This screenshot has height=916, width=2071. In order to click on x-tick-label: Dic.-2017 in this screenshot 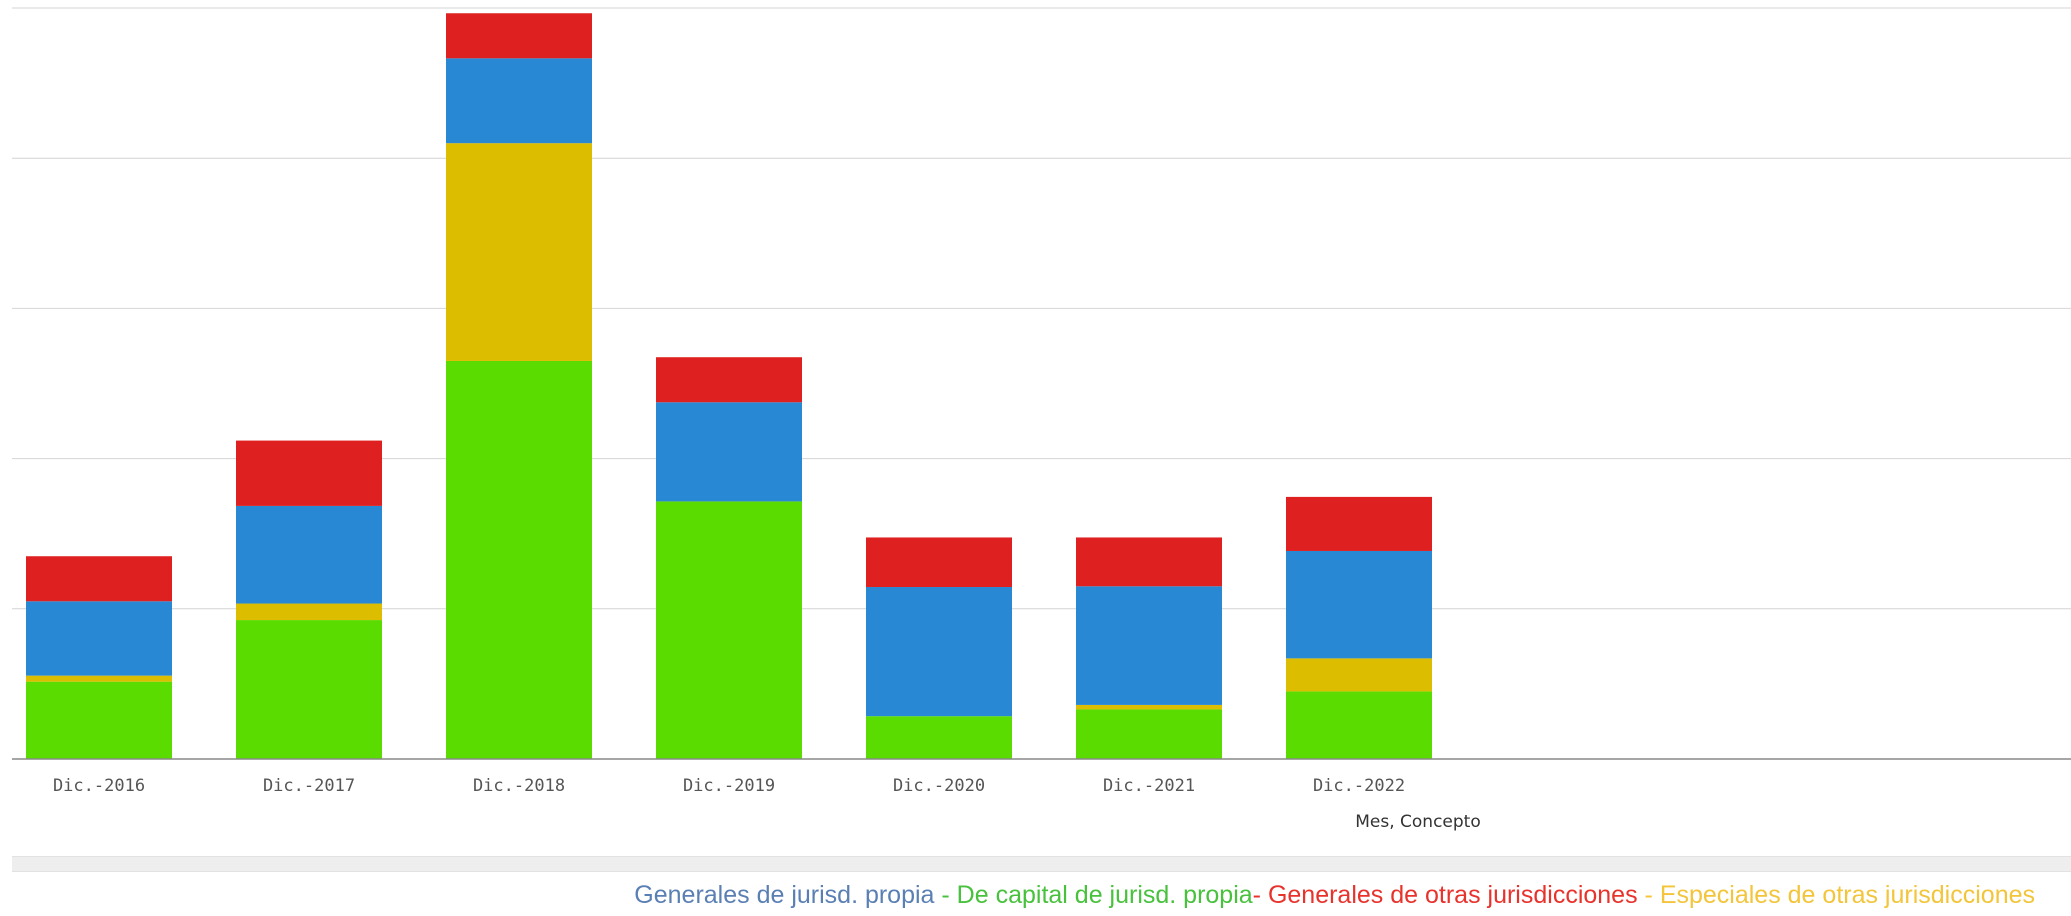, I will do `click(309, 786)`.